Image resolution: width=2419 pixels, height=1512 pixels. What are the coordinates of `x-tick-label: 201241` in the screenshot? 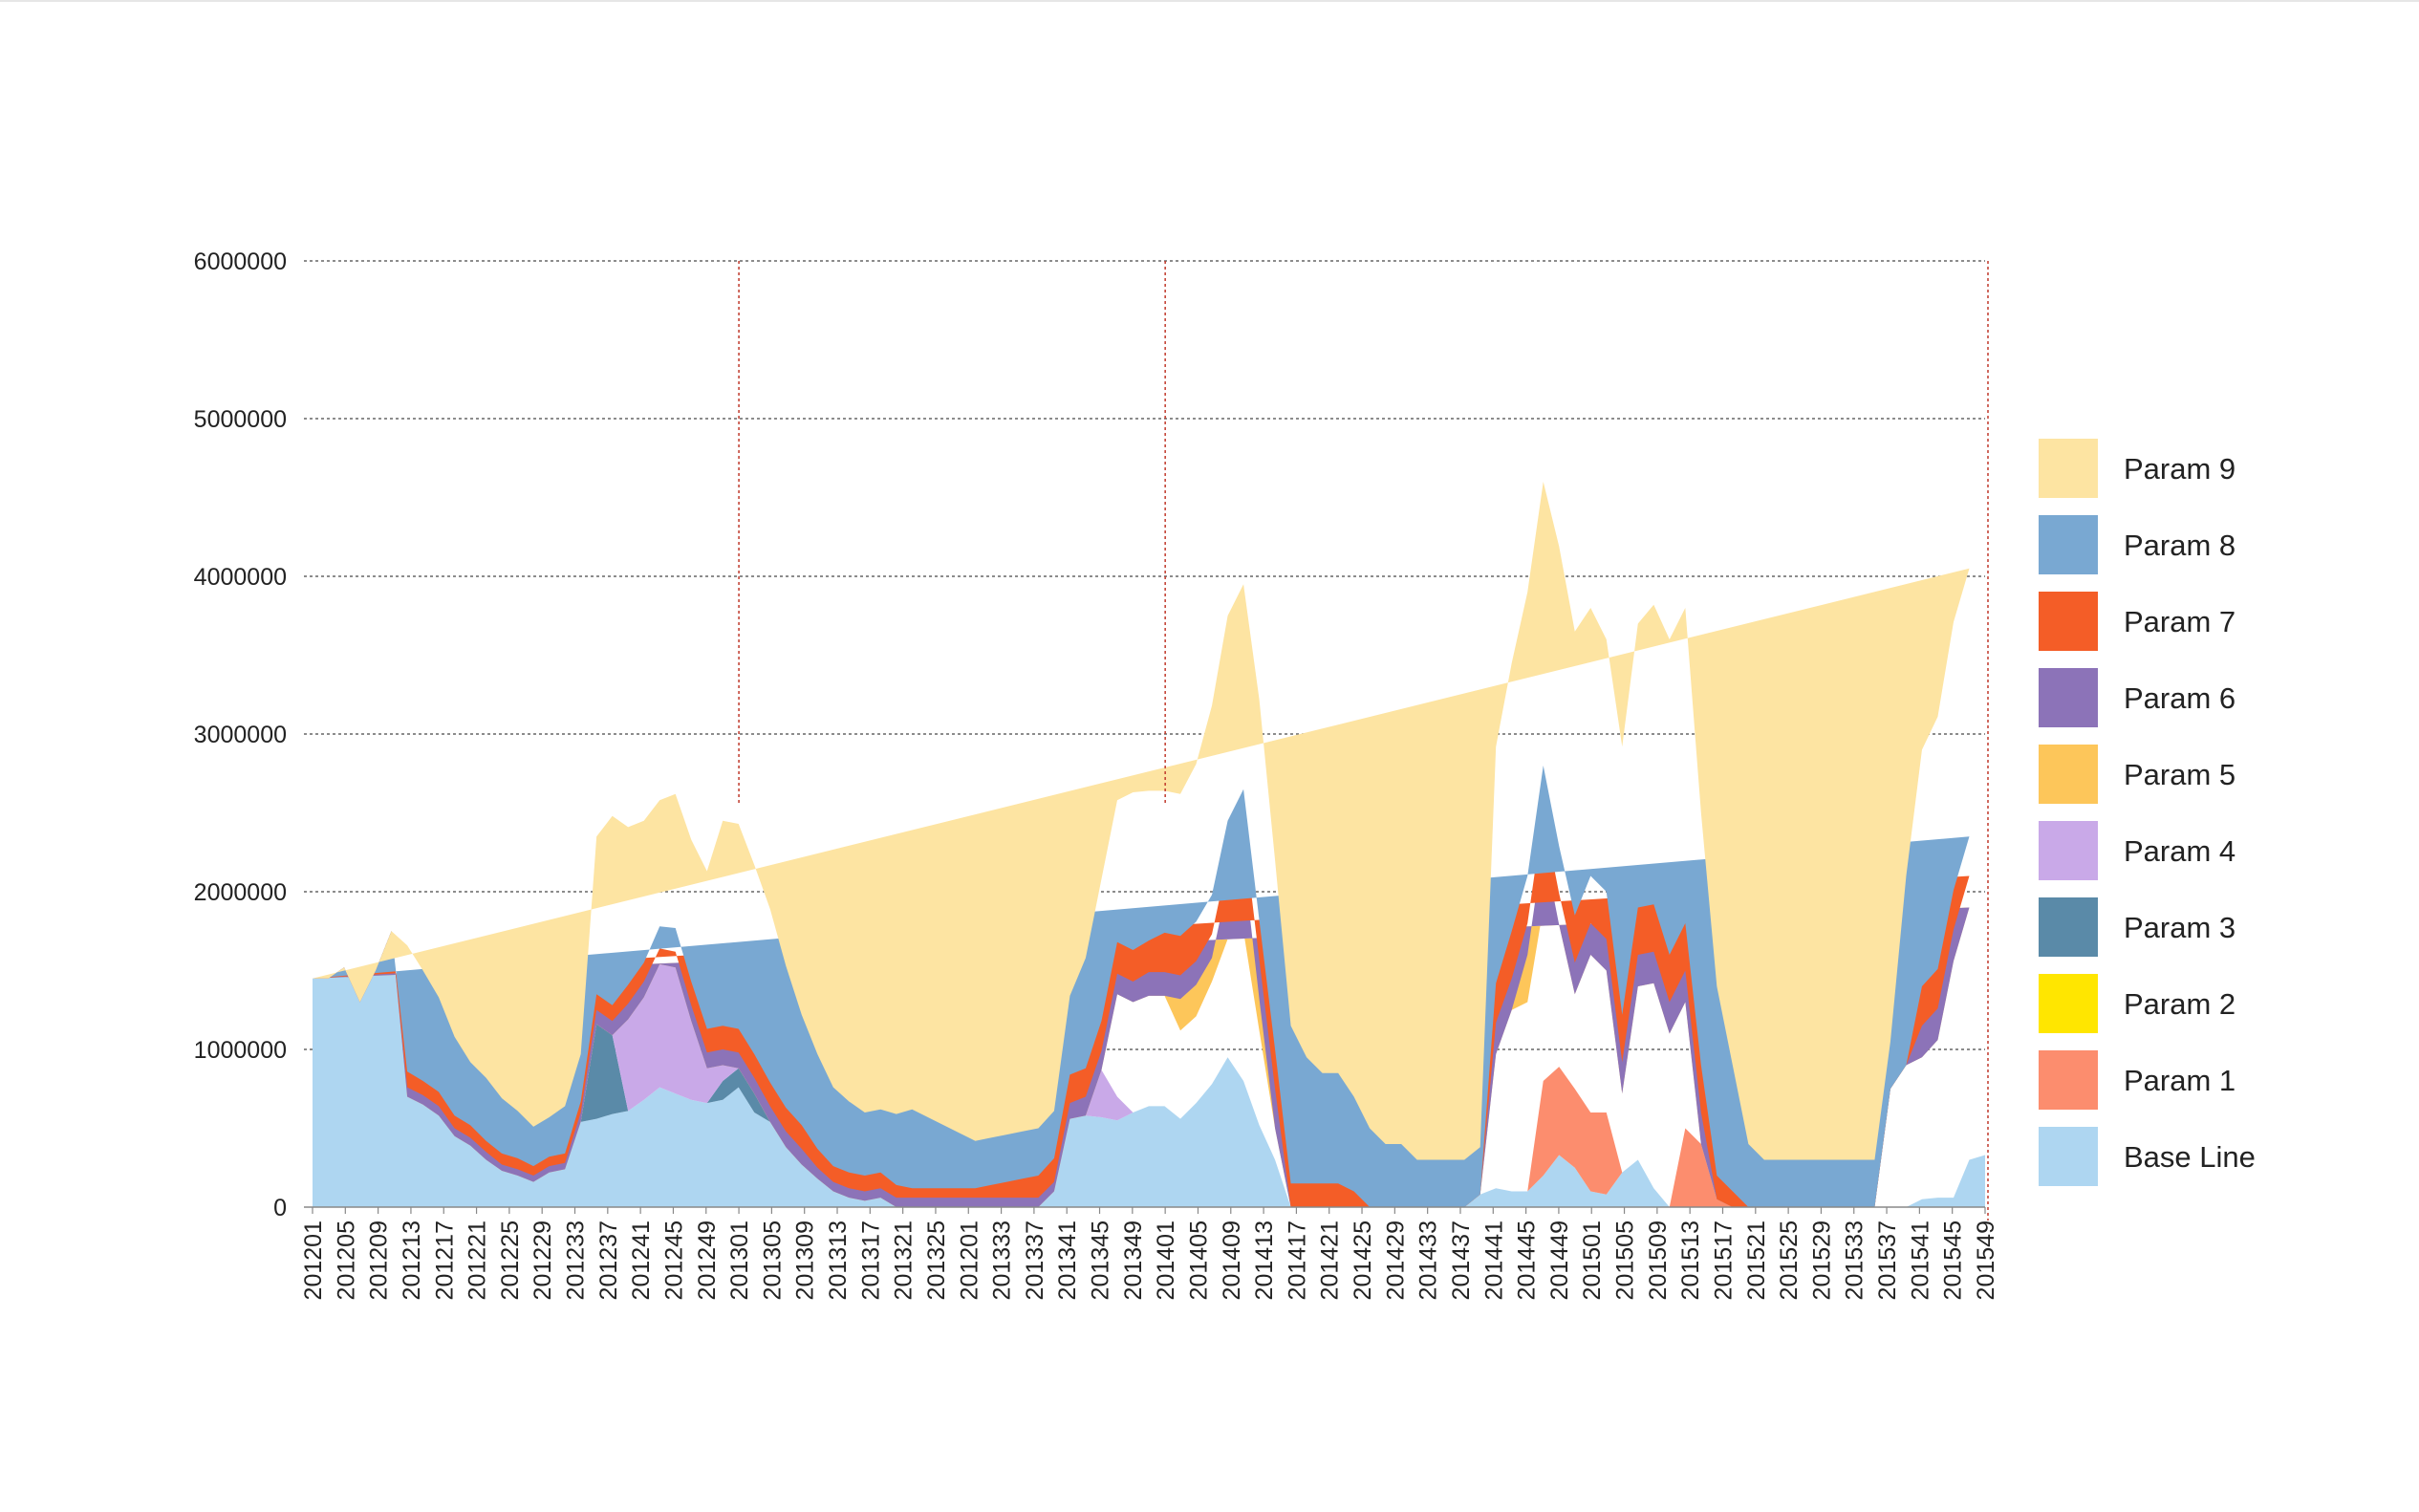 It's located at (641, 1260).